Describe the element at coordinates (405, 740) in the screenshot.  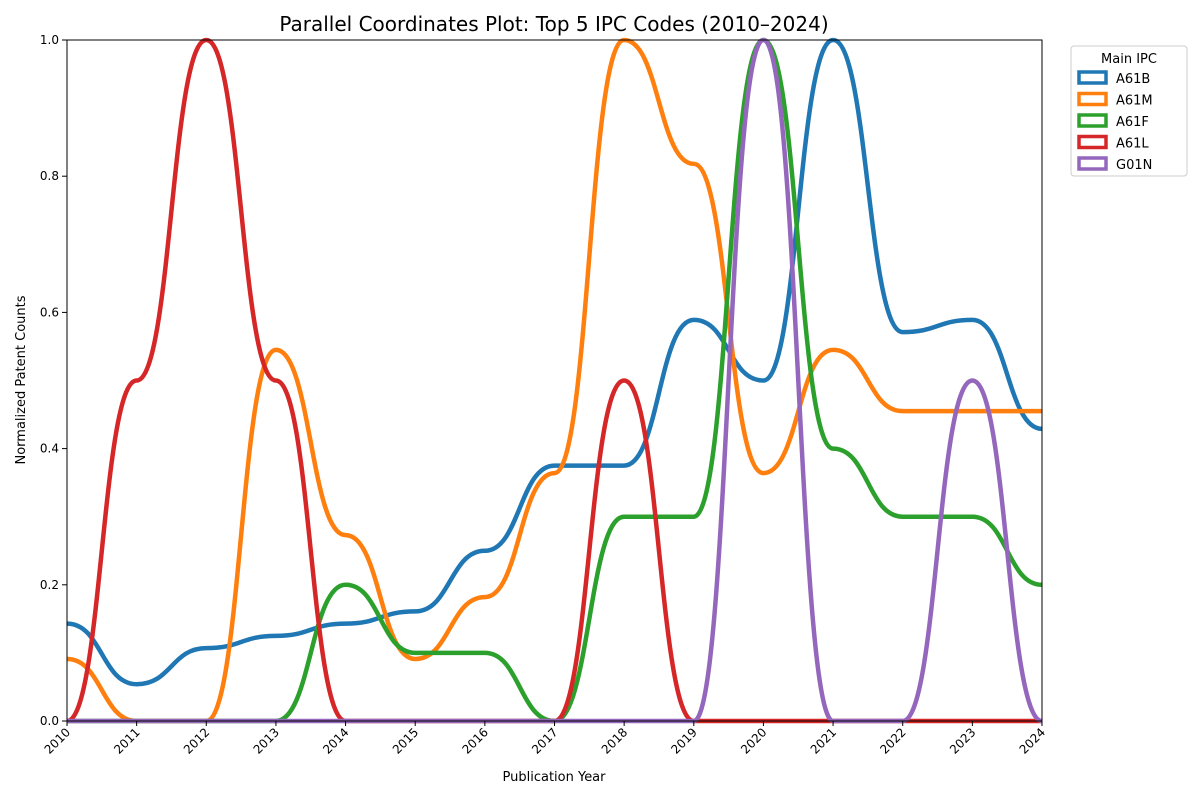
I see `x-tick-label: 2015` at that location.